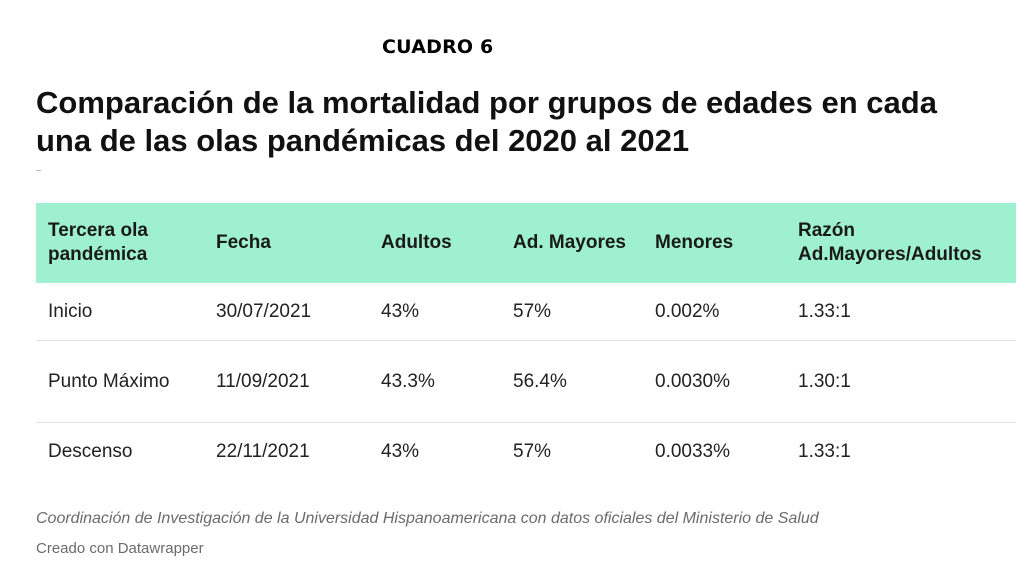 This screenshot has width=1026, height=574. What do you see at coordinates (714, 381) in the screenshot?
I see `cell-minors: 0.0030%` at bounding box center [714, 381].